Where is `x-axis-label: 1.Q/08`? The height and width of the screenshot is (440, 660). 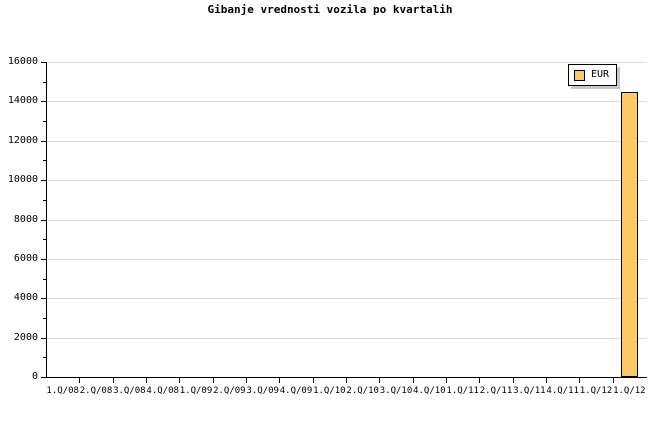 x-axis-label: 1.Q/08 is located at coordinates (62, 391).